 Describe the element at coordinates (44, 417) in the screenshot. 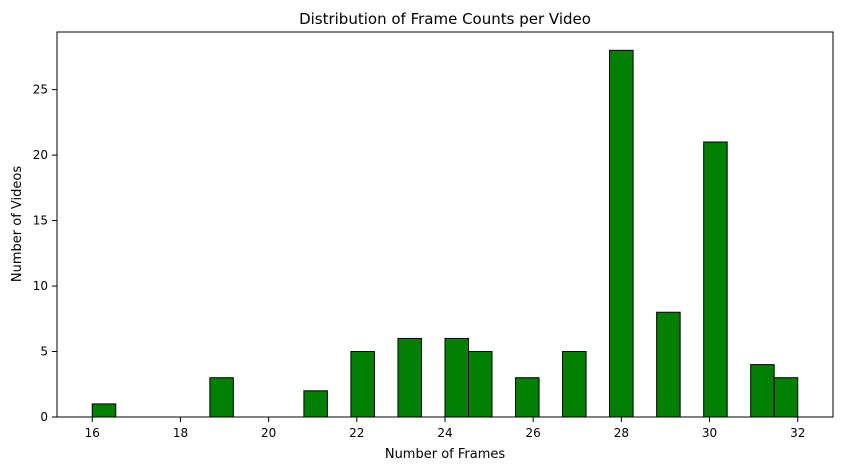

I see `y-tick-label-0: 0` at that location.